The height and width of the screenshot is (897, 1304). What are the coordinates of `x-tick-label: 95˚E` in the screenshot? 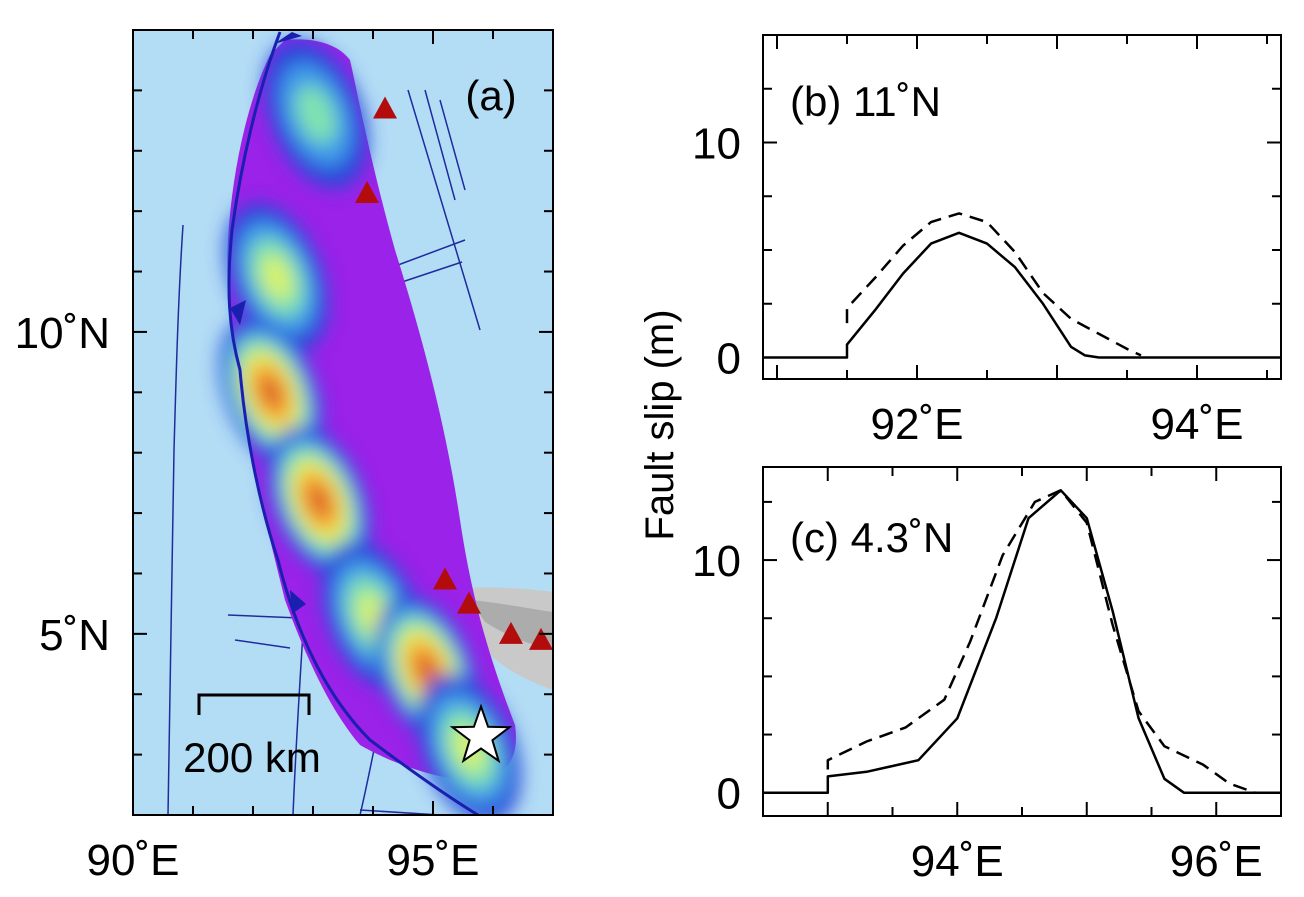 It's located at (433, 860).